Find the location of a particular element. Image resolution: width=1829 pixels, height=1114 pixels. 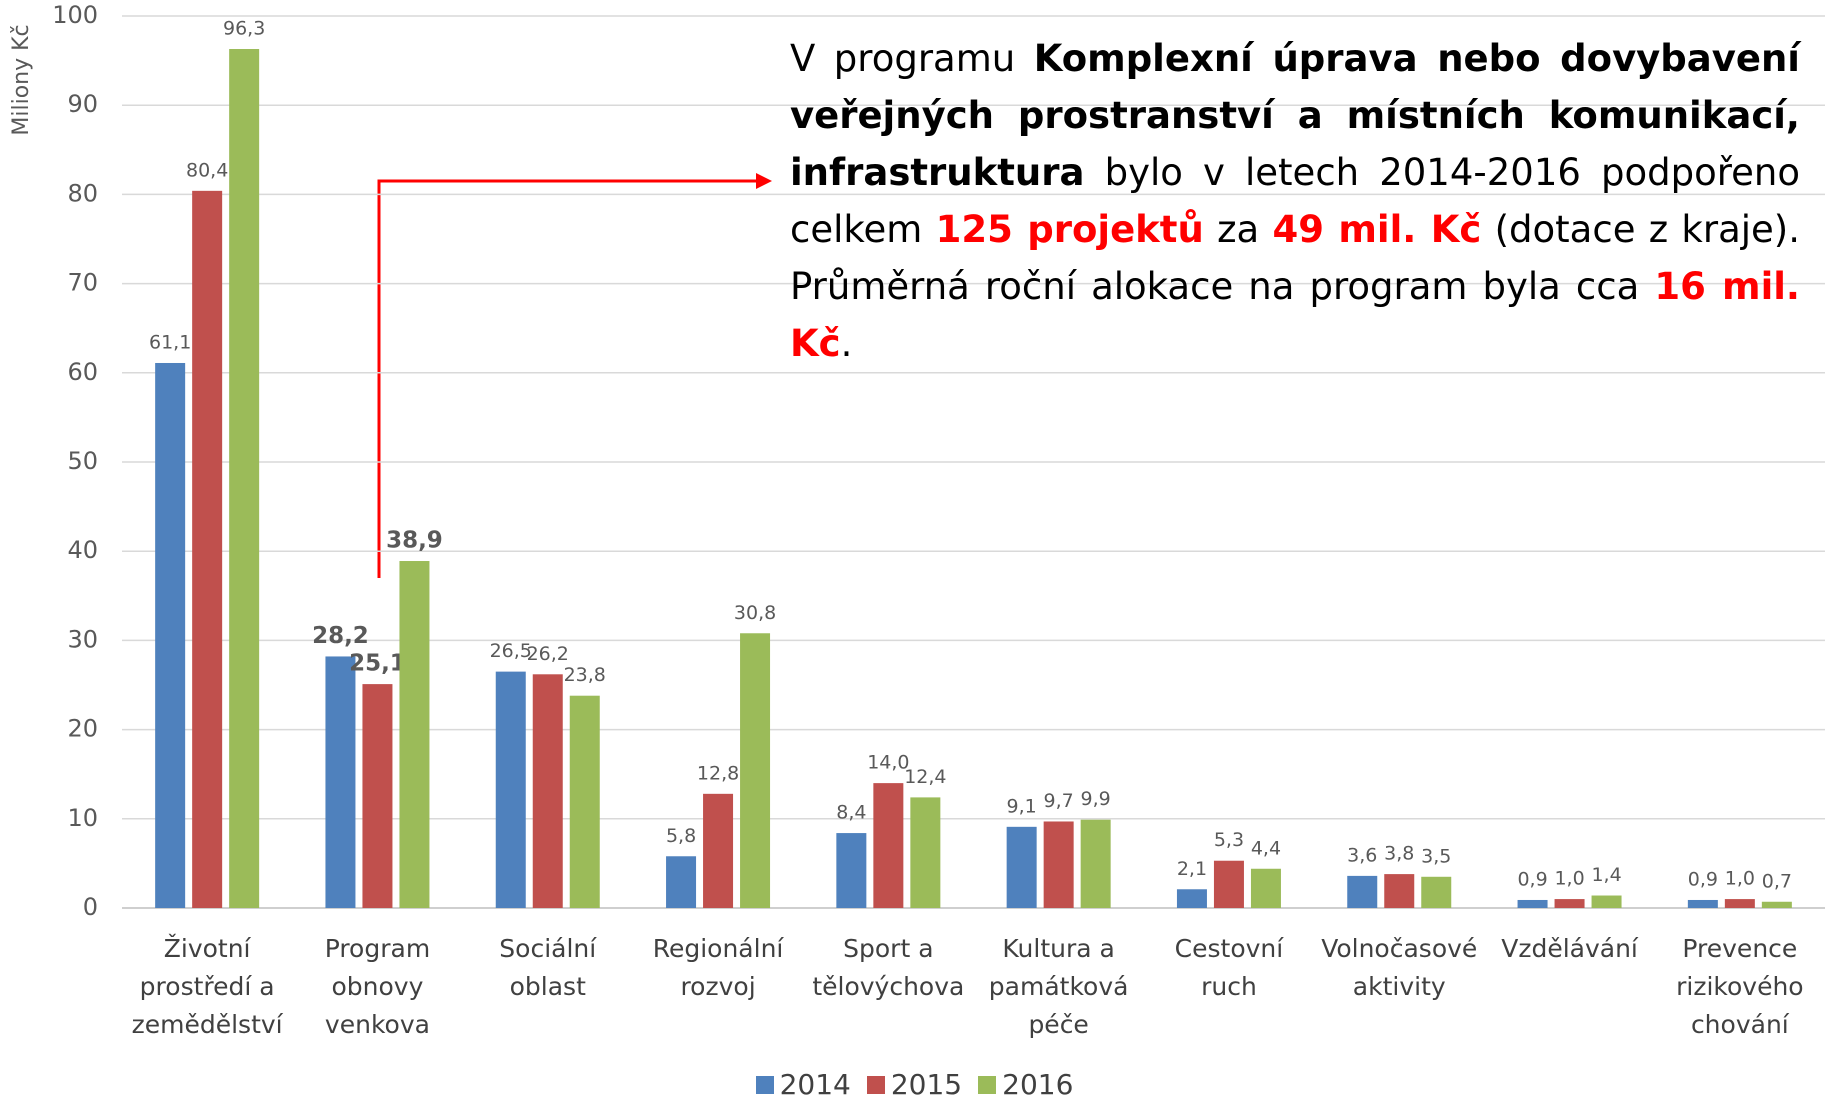

data-label: 0,7 is located at coordinates (1777, 881).